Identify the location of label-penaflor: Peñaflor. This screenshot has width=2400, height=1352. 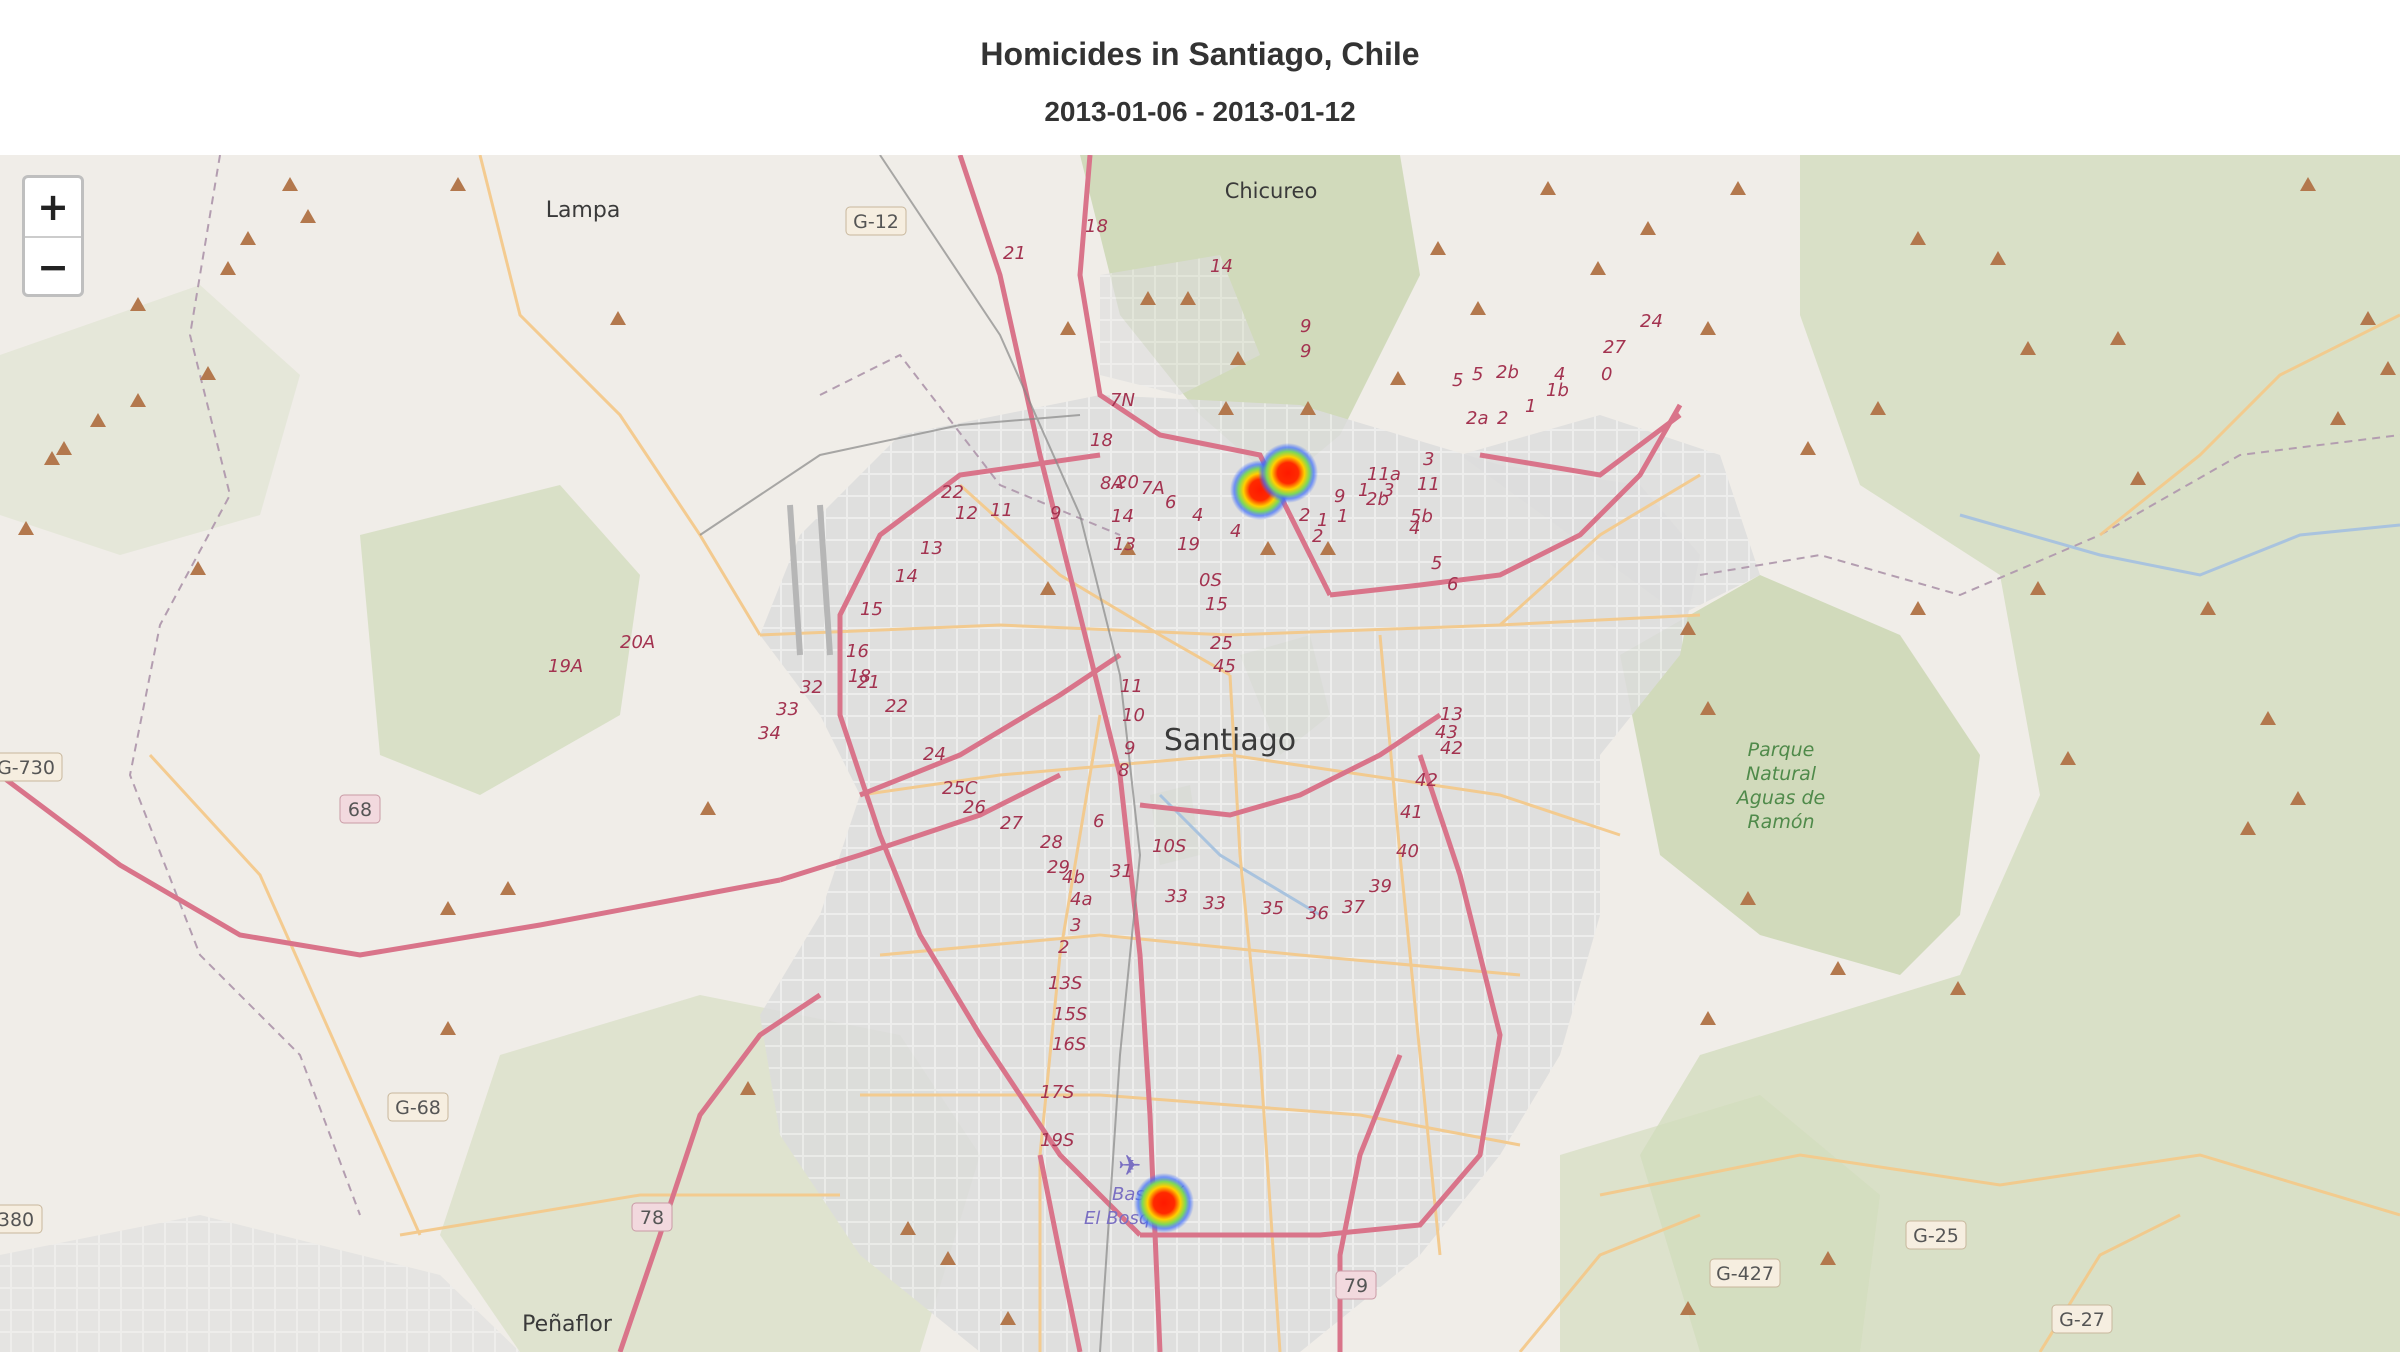
(567, 1324).